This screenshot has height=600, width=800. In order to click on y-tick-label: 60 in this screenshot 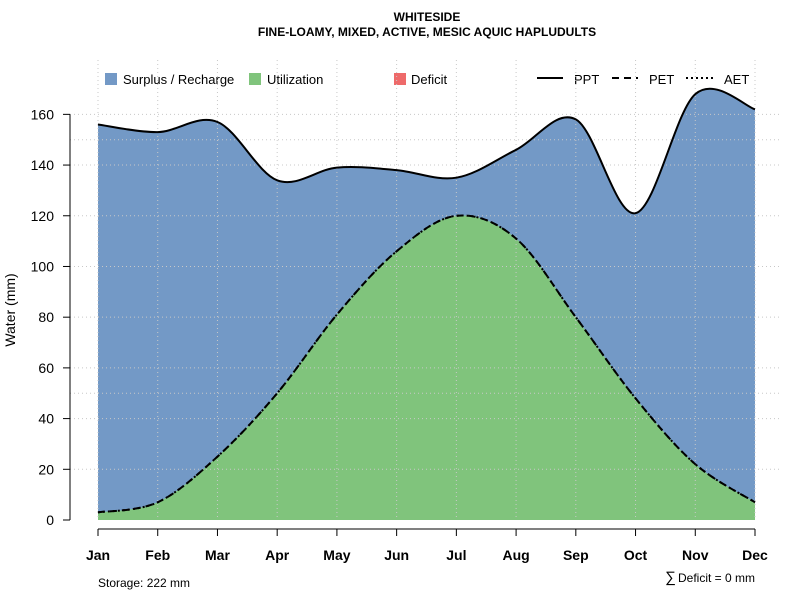, I will do `click(46, 368)`.